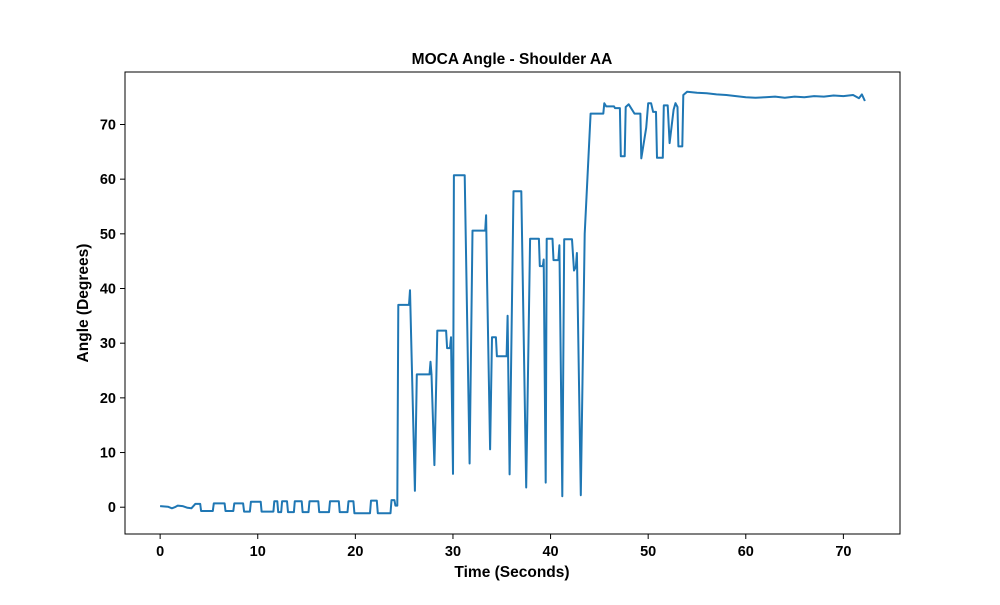  Describe the element at coordinates (648, 552) in the screenshot. I see `x-tick-label: 50` at that location.